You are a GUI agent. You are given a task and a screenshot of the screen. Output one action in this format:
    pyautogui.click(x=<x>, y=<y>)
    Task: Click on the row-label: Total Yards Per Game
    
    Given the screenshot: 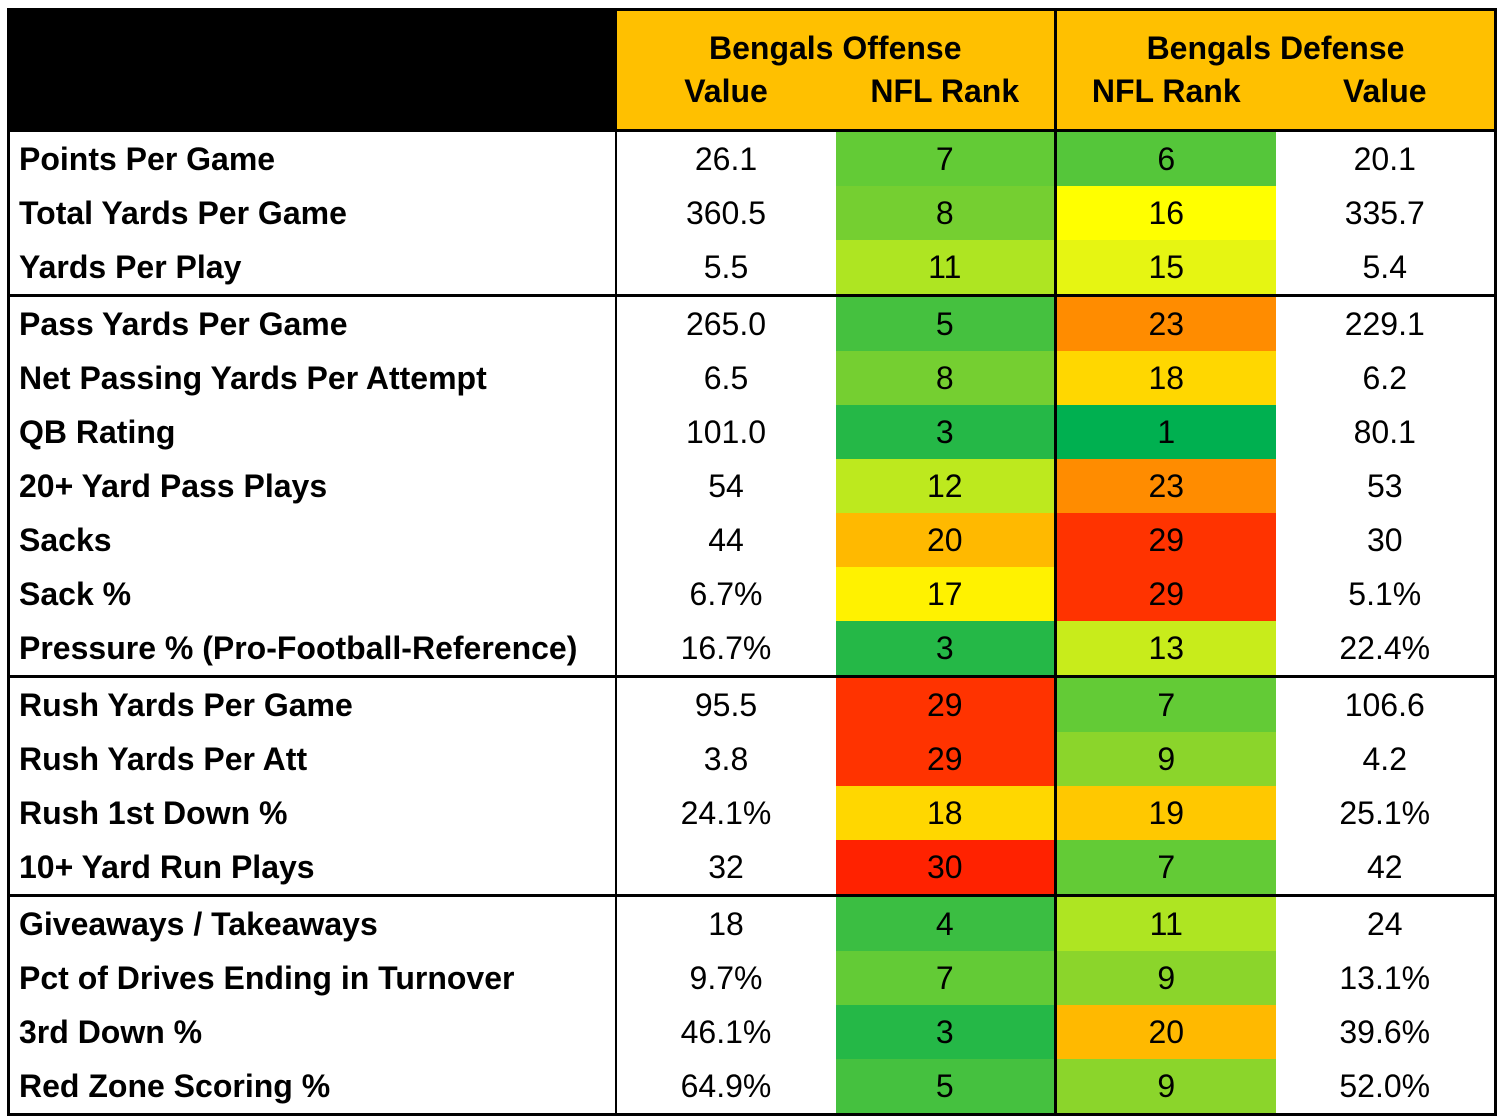 What is the action you would take?
    pyautogui.click(x=312, y=213)
    